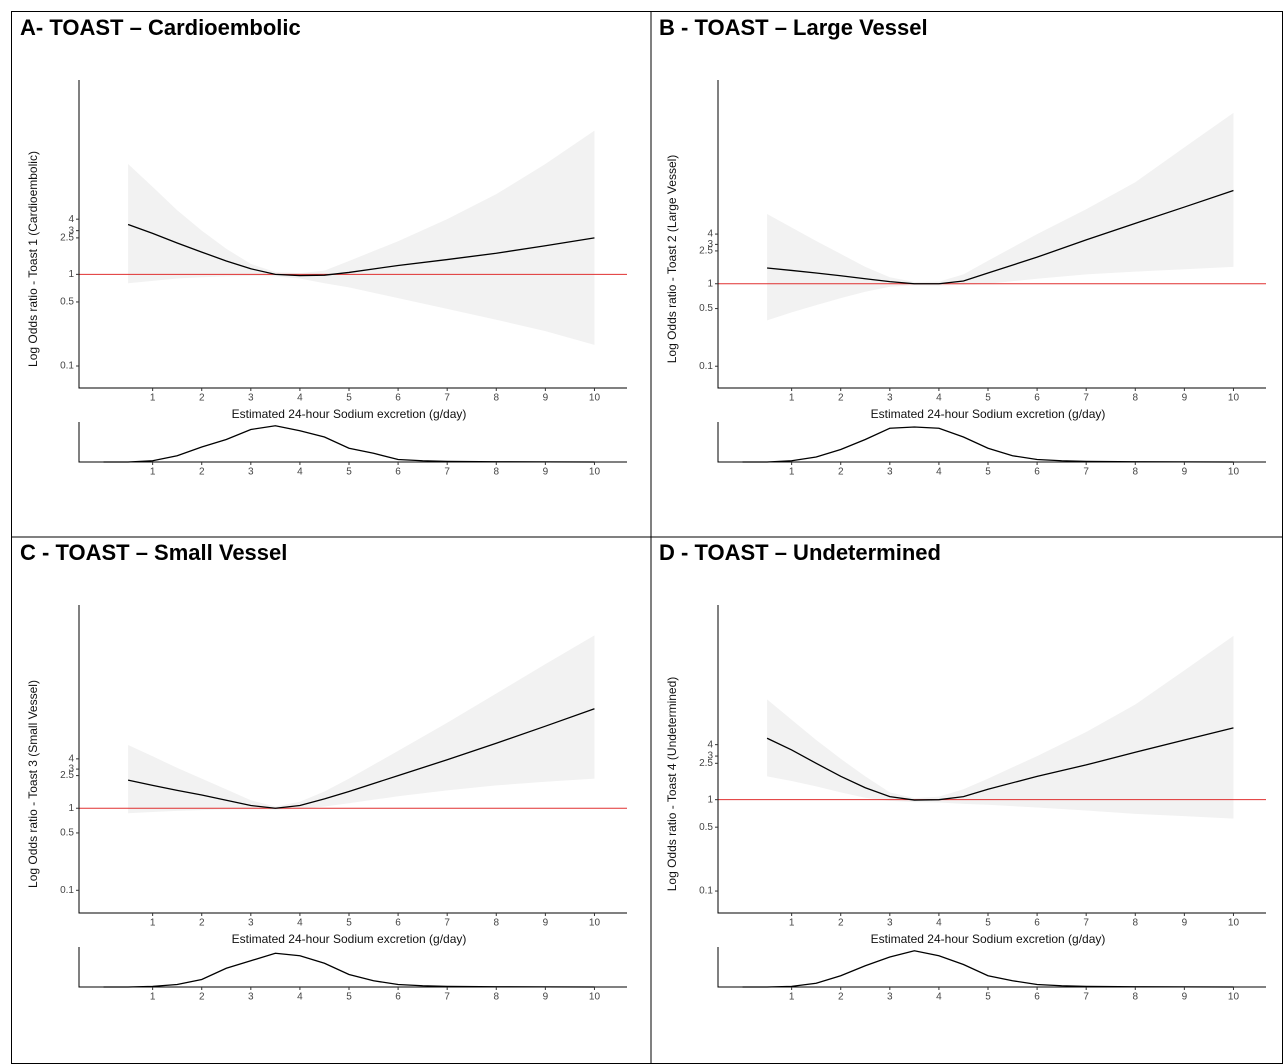 The width and height of the screenshot is (1283, 1064). What do you see at coordinates (800, 552) in the screenshot?
I see `panel-title: D - TOAST – Undetermined` at bounding box center [800, 552].